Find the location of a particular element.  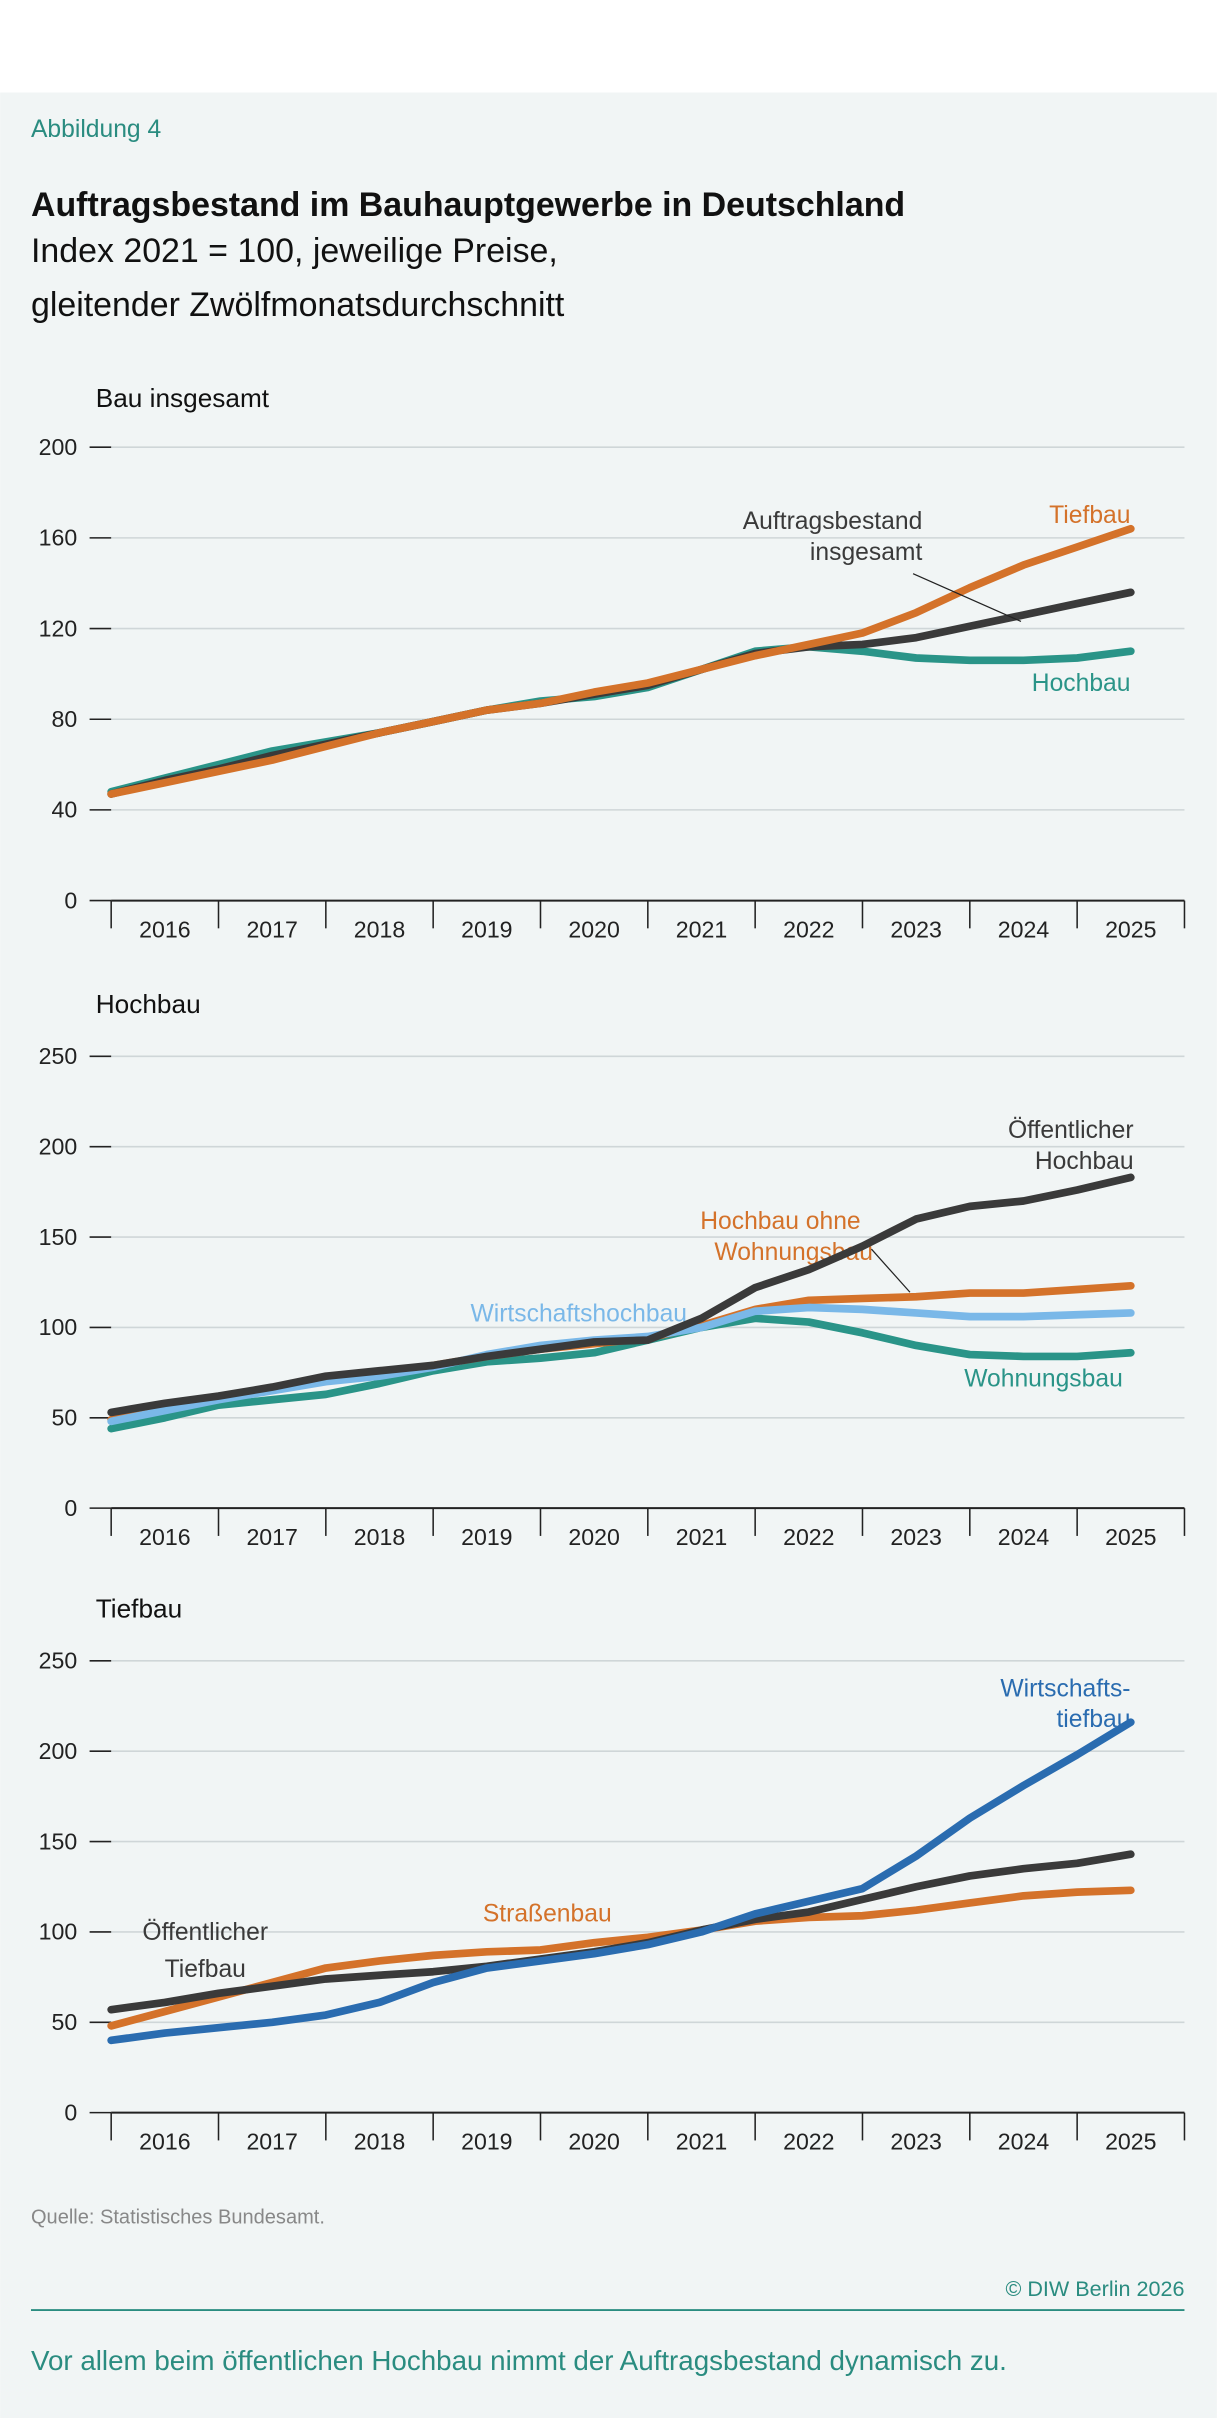

series-line-tiefbau is located at coordinates (621, 661).